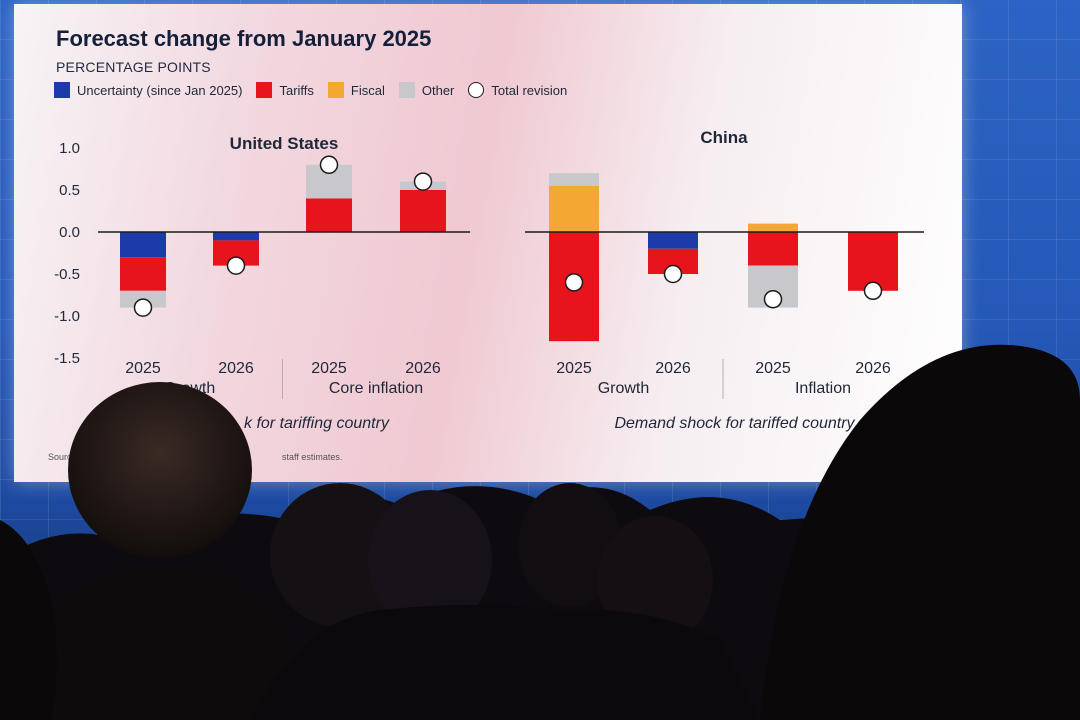  What do you see at coordinates (69, 148) in the screenshot?
I see `y-tick-label: 1.0` at bounding box center [69, 148].